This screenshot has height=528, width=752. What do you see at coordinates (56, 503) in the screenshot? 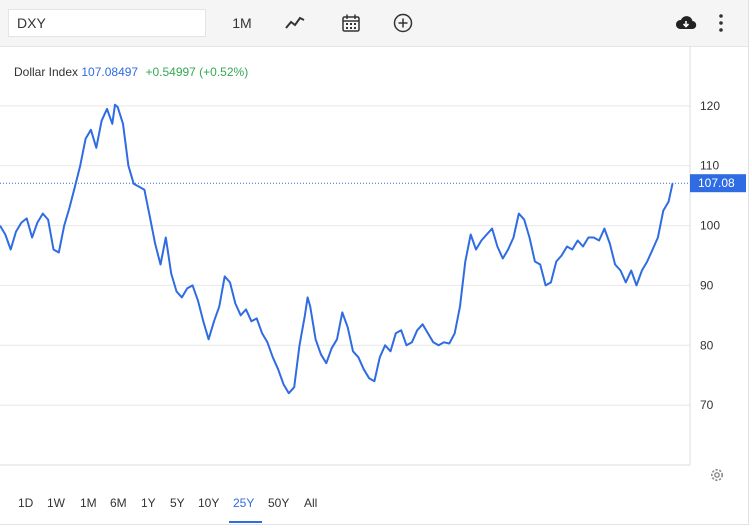
I see `range-button-1w: 1W` at bounding box center [56, 503].